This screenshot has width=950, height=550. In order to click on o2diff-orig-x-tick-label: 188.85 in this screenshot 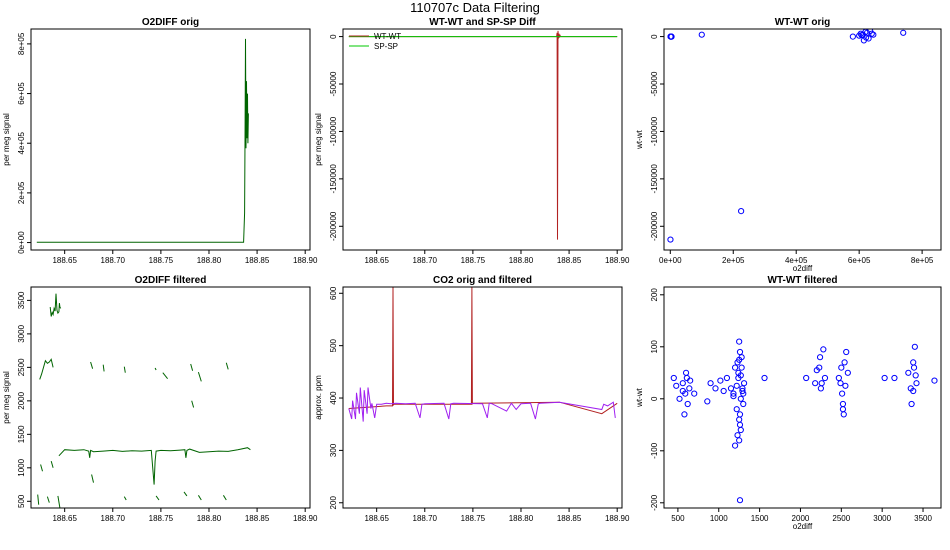, I will do `click(257, 260)`.